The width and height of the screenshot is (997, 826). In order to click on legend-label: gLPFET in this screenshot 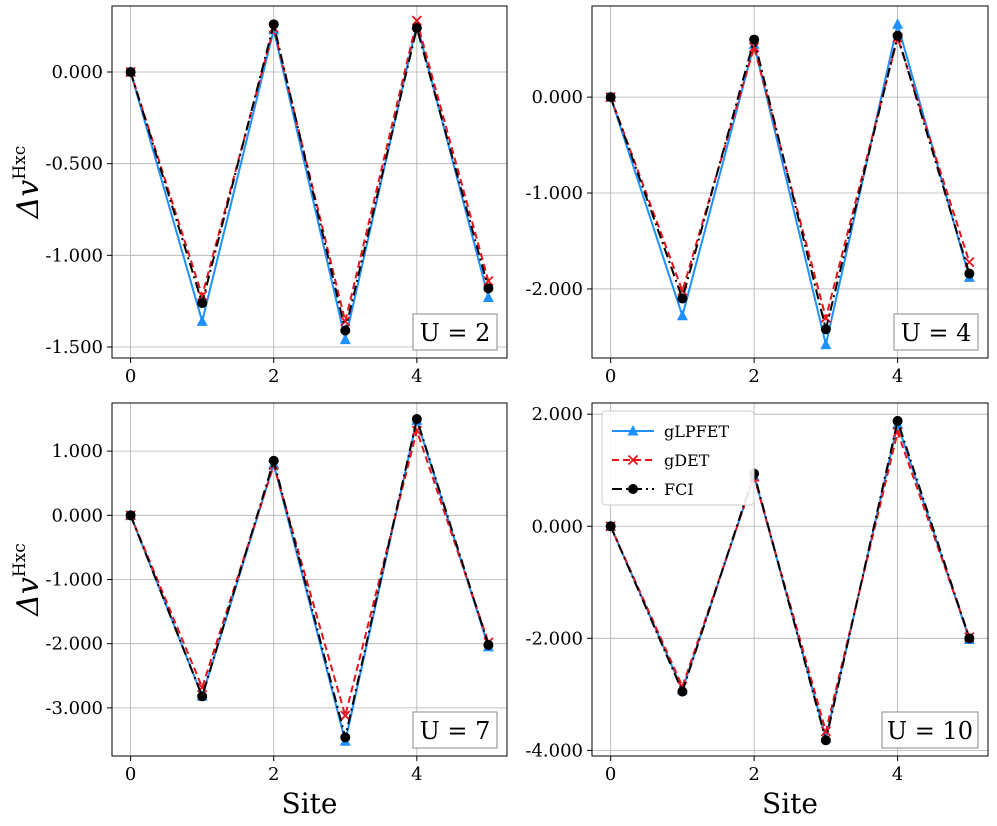, I will do `click(696, 431)`.